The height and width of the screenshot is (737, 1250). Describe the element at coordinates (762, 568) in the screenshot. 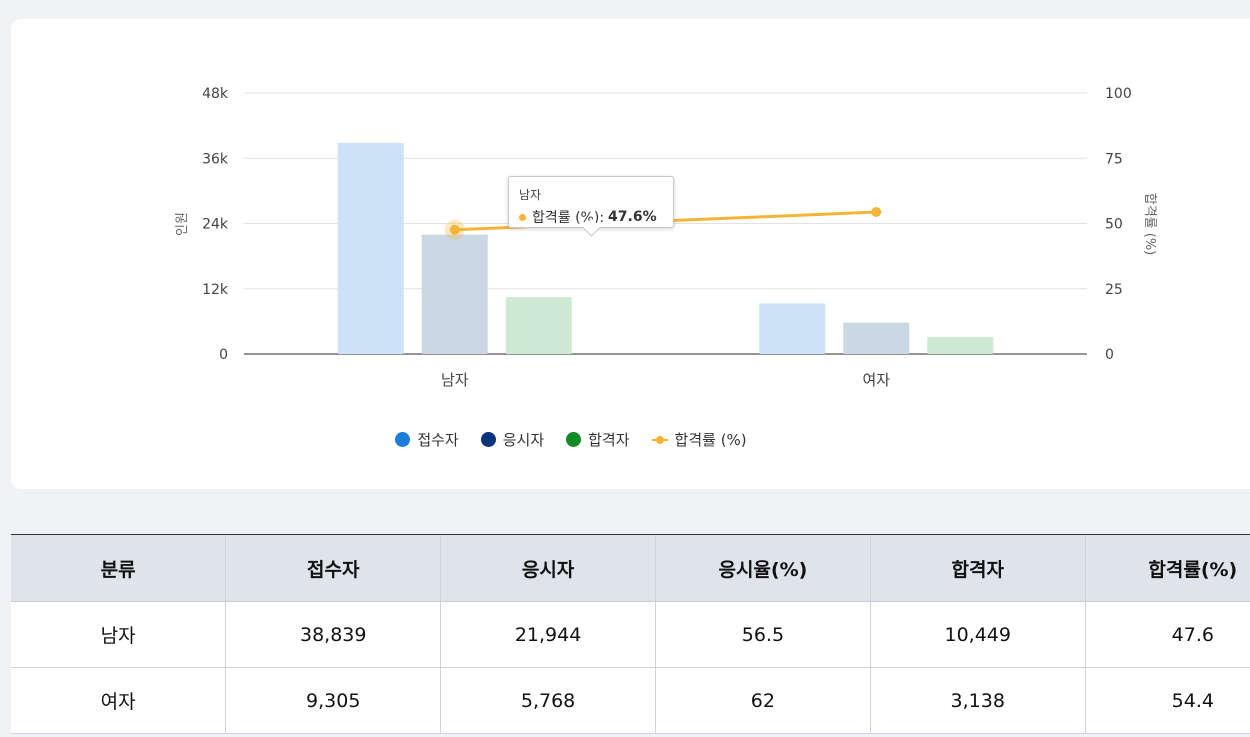

I see `header-exam-rate: 응시율(%)` at that location.